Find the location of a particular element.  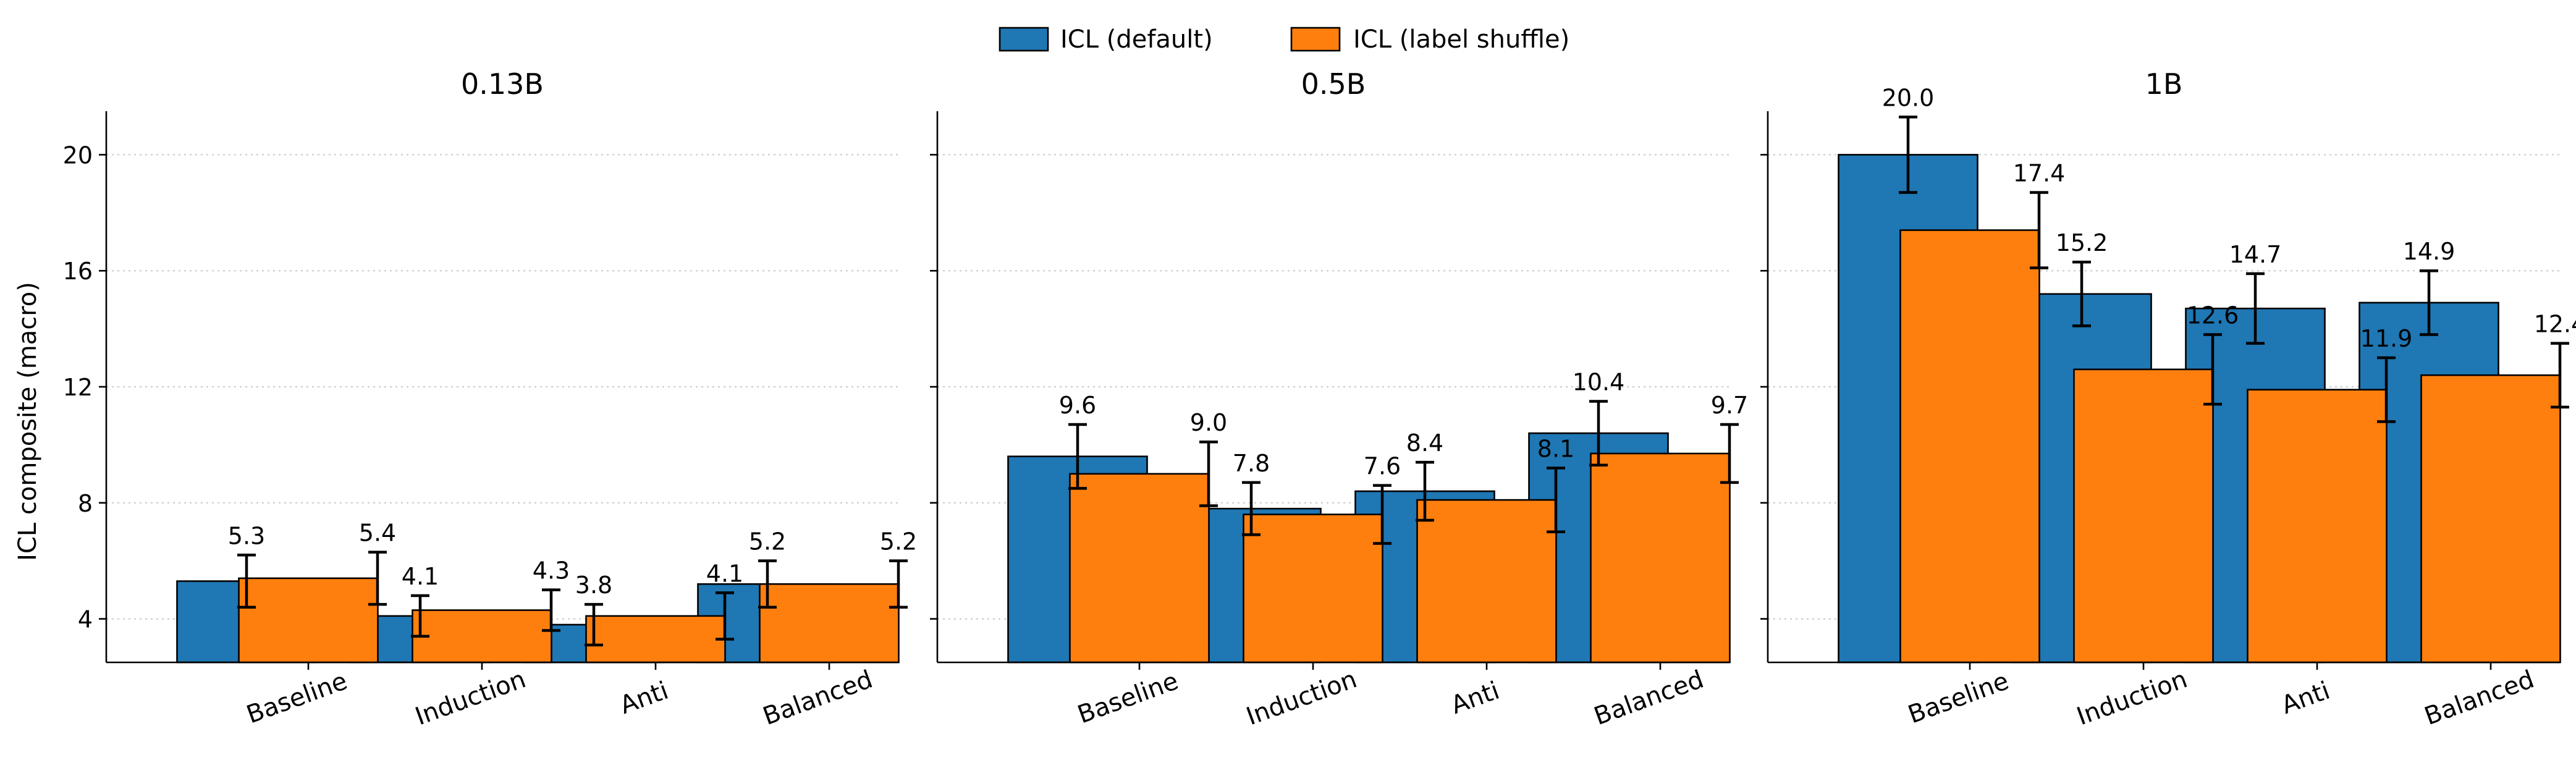

data-label-label-shuffle: 12.4 is located at coordinates (2555, 325).